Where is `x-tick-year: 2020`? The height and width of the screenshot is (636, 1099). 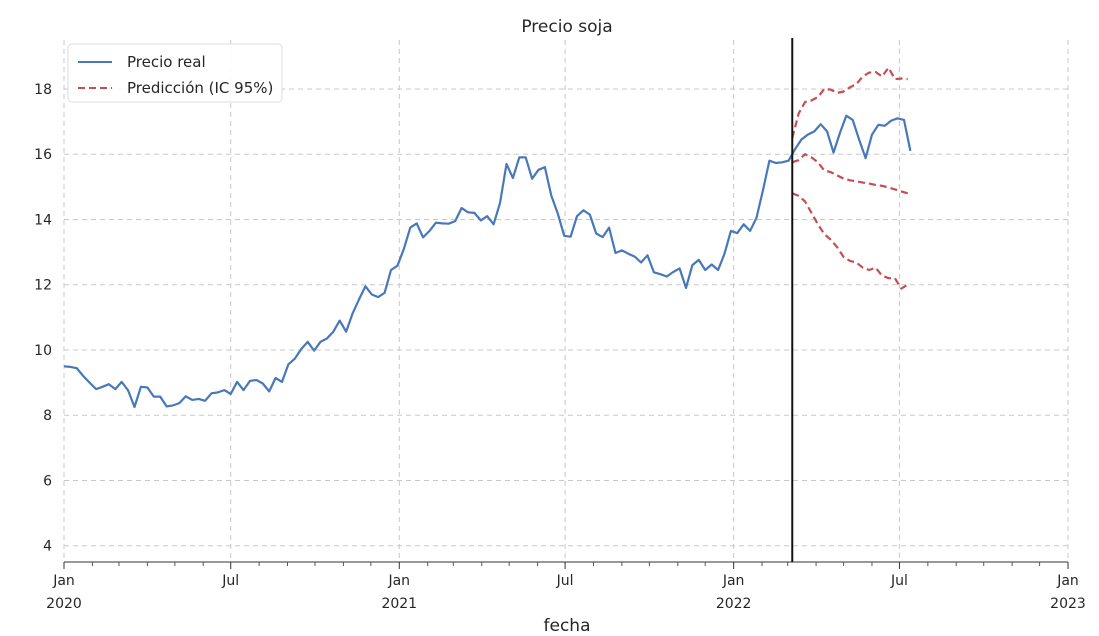
x-tick-year: 2020 is located at coordinates (64, 604).